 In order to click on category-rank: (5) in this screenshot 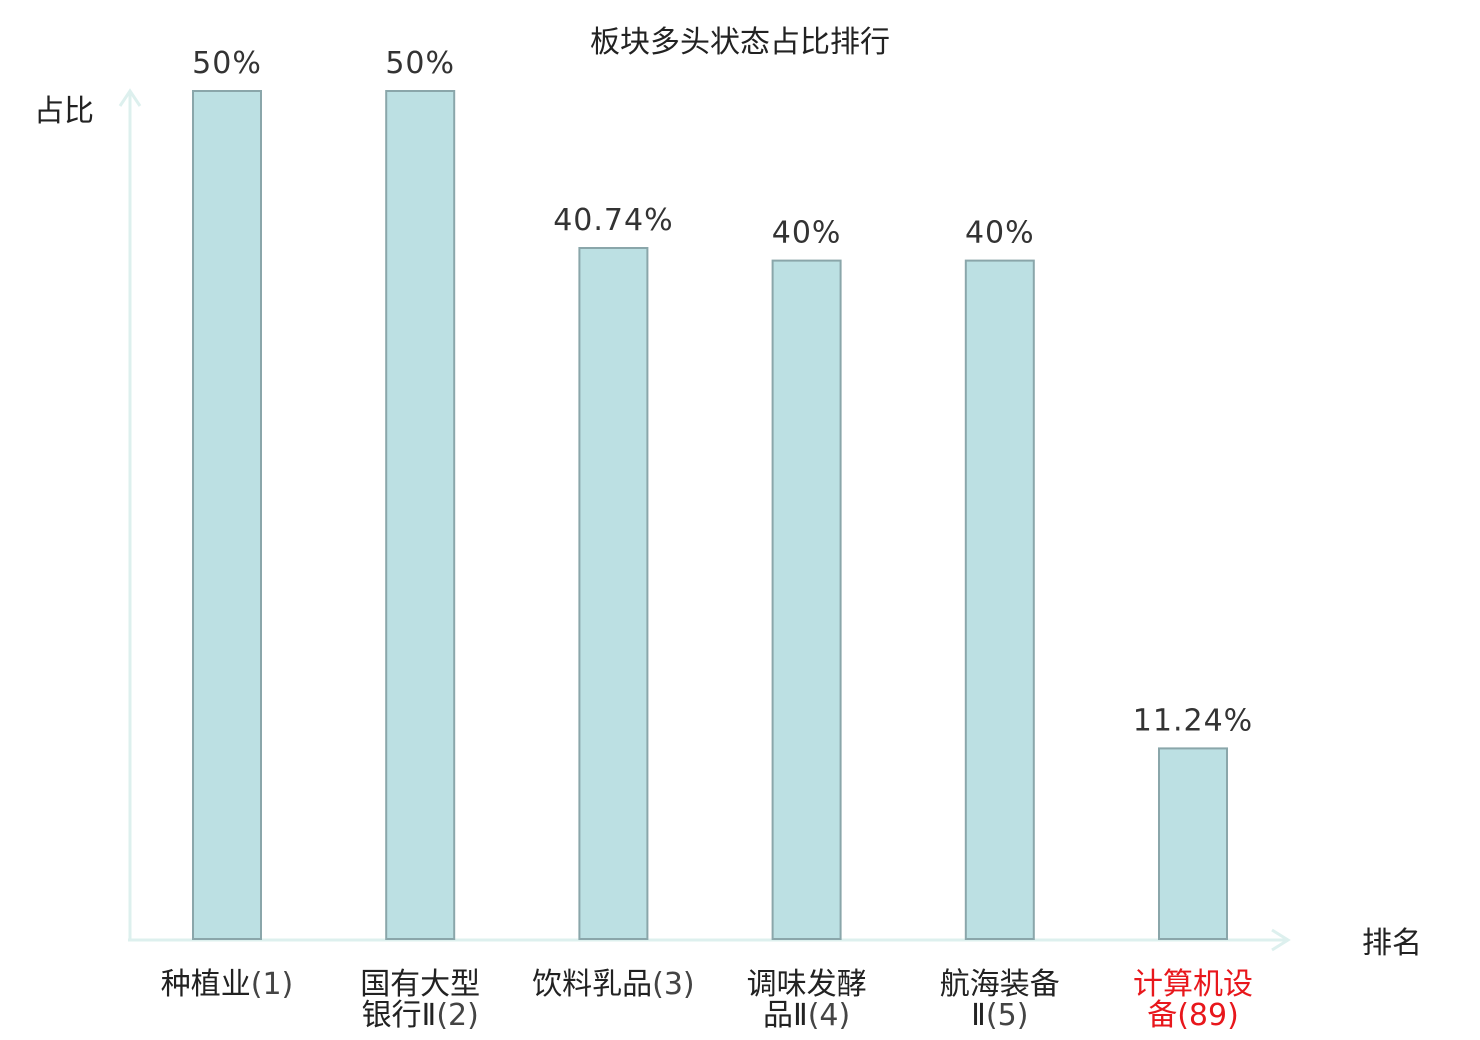, I will do `click(1007, 1015)`.